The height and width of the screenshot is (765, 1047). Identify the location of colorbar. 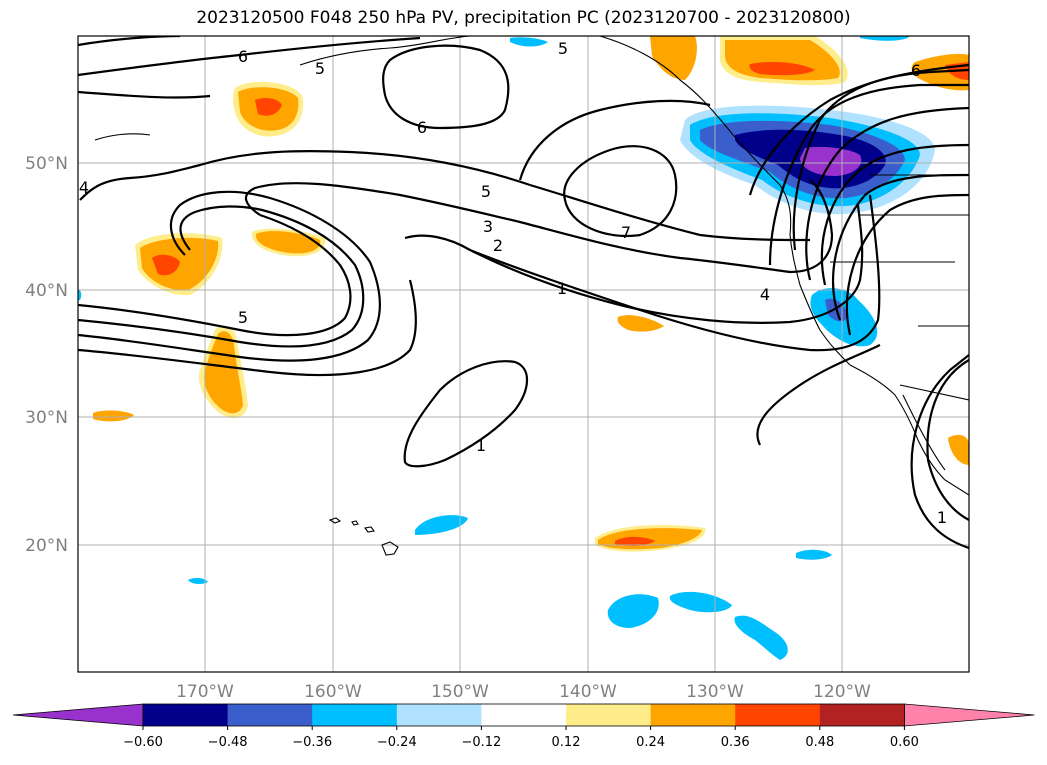
(523, 715).